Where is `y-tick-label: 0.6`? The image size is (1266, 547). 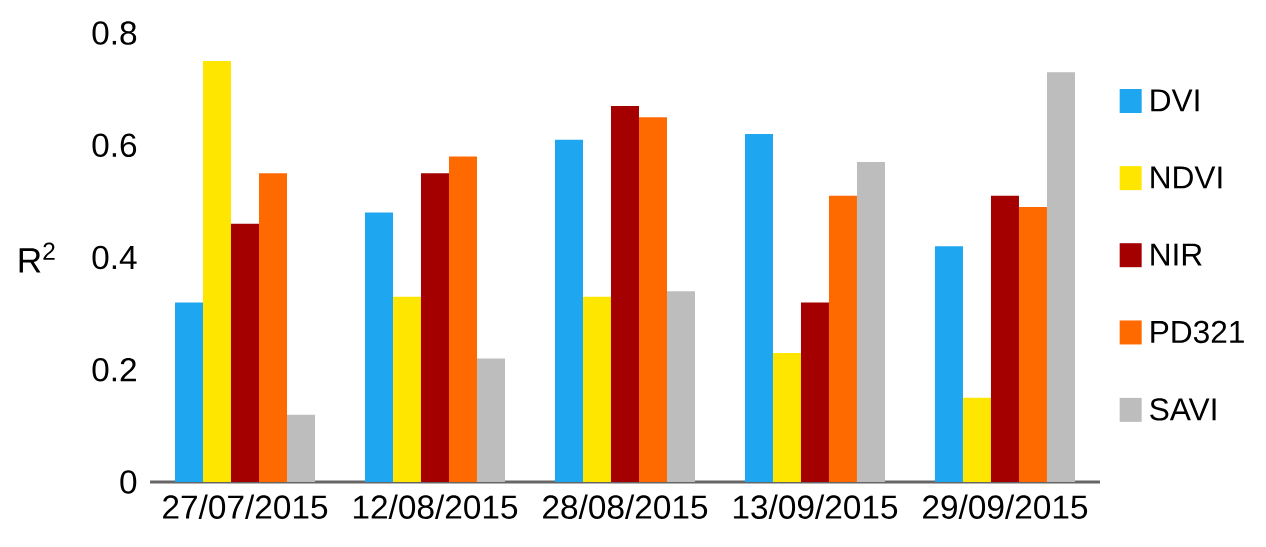 y-tick-label: 0.6 is located at coordinates (114, 145).